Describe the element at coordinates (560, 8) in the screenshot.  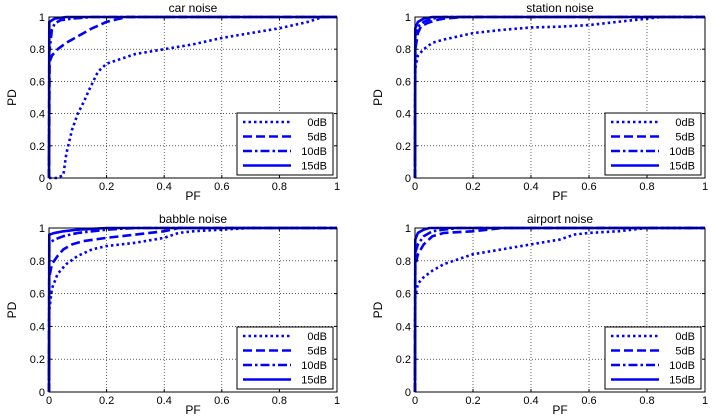
I see `chart-title: station noise` at that location.